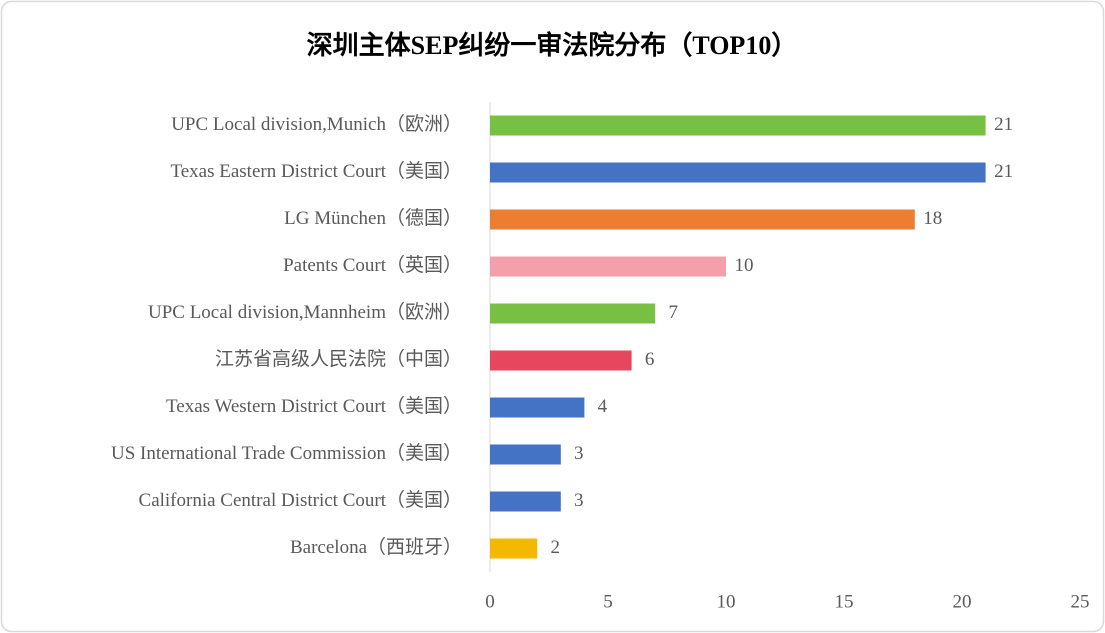  What do you see at coordinates (932, 218) in the screenshot?
I see `value-label: 18` at bounding box center [932, 218].